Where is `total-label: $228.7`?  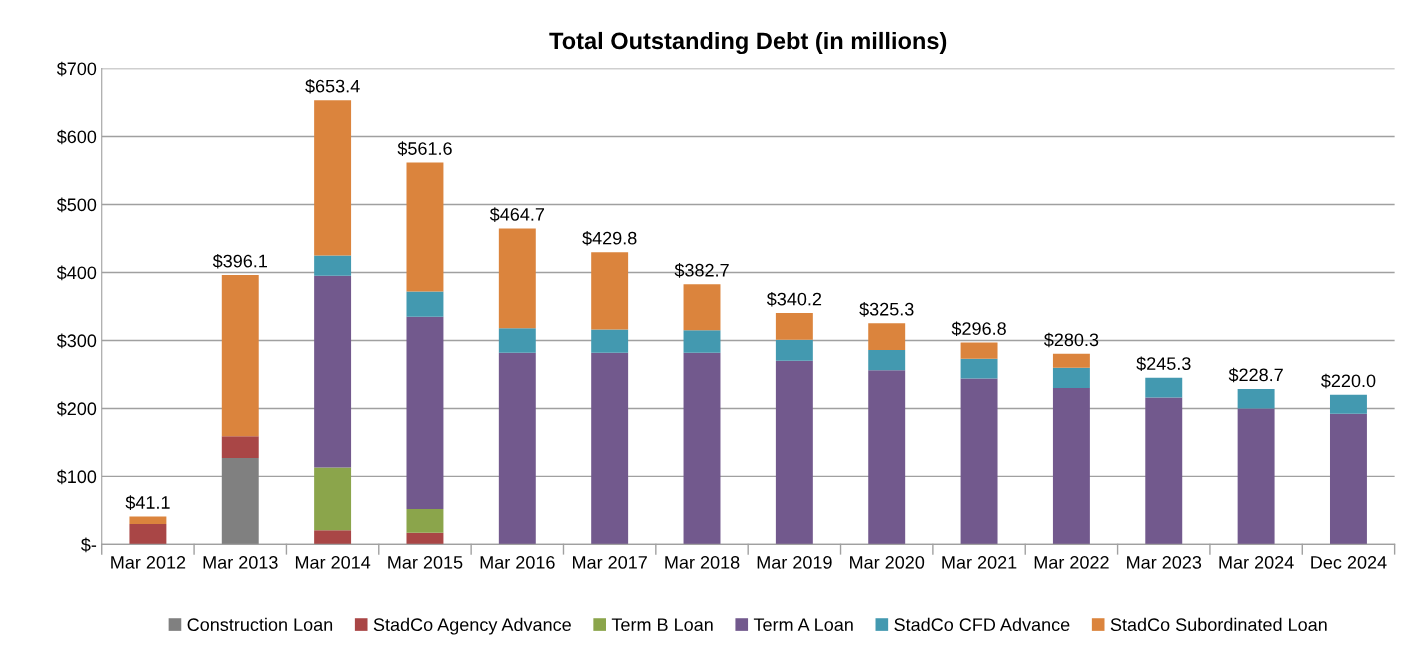 total-label: $228.7 is located at coordinates (1255, 375).